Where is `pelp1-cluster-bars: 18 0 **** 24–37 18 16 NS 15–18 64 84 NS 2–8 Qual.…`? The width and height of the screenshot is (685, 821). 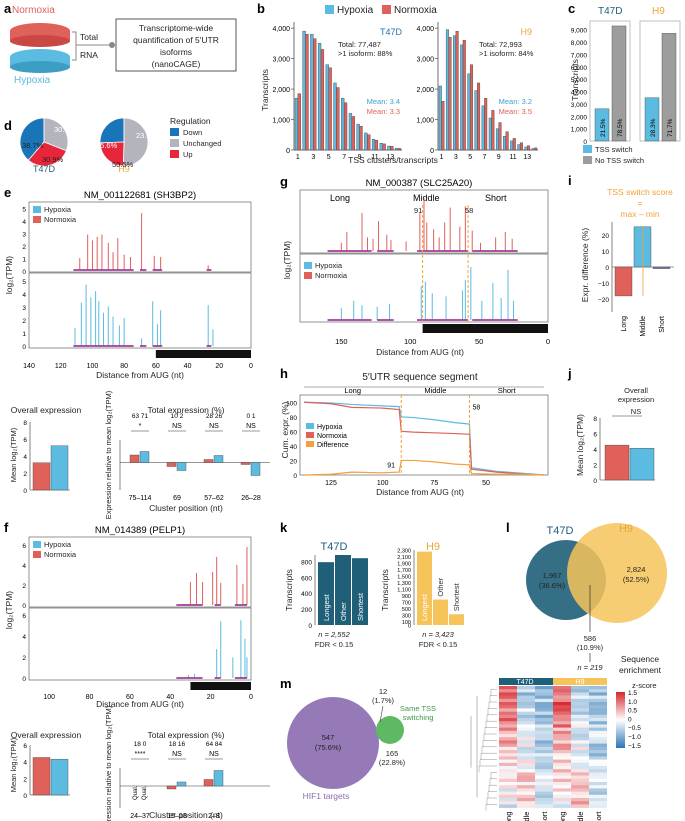 pelp1-cluster-bars: 18 0 **** 24–37 18 16 NS 15–18 64 84 NS 2–8 Qual.… is located at coordinates (194, 780).